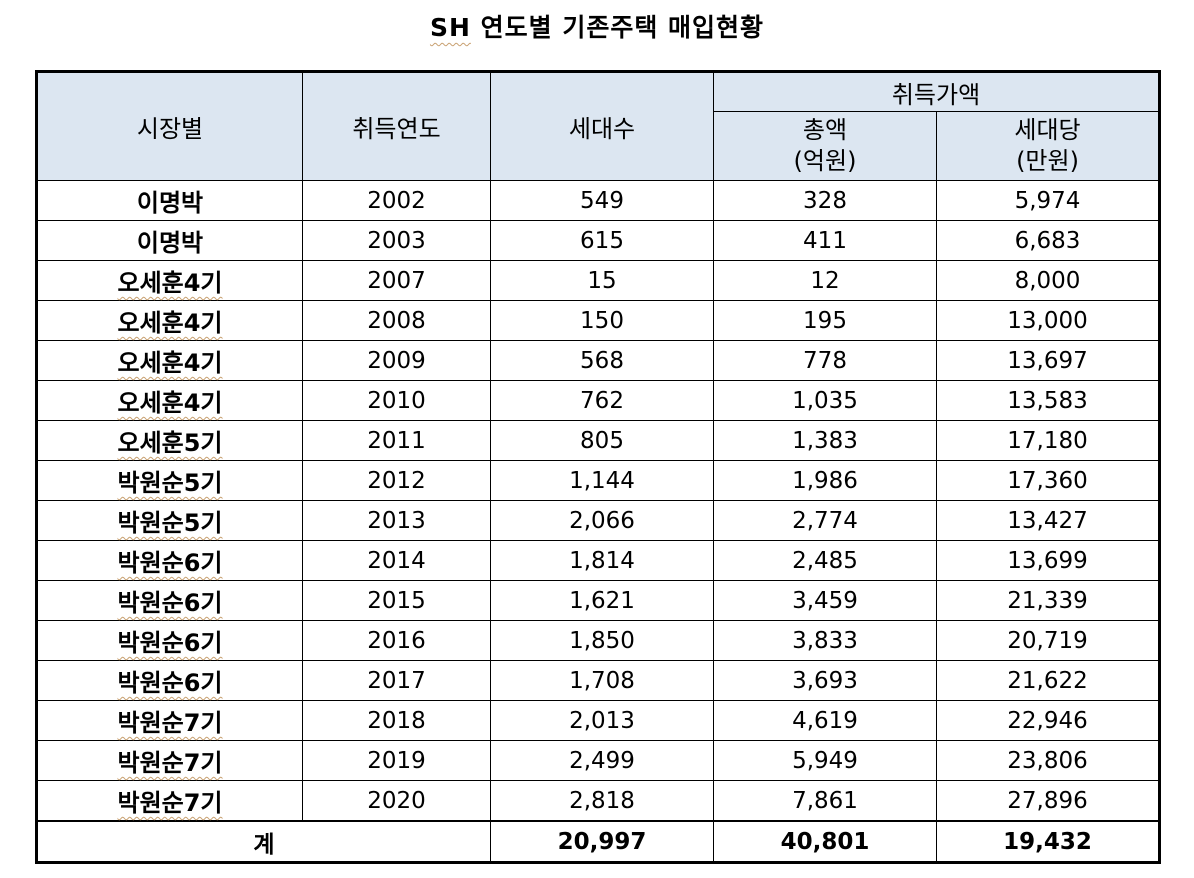 This screenshot has width=1194, height=878. I want to click on total-amount: 40,801, so click(825, 841).